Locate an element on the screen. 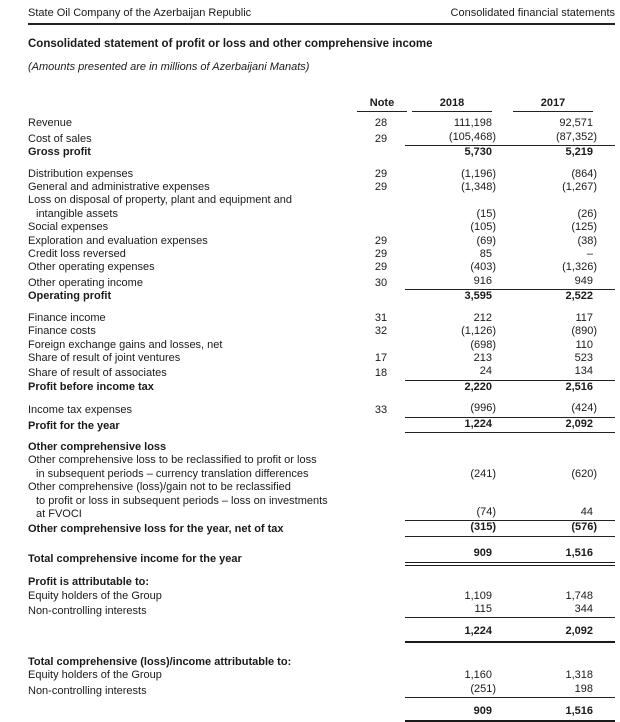 Image resolution: width=620 pixels, height=722 pixels. row-other-comprehensive-loss: Other comprehensive loss is located at coordinates (321, 447).